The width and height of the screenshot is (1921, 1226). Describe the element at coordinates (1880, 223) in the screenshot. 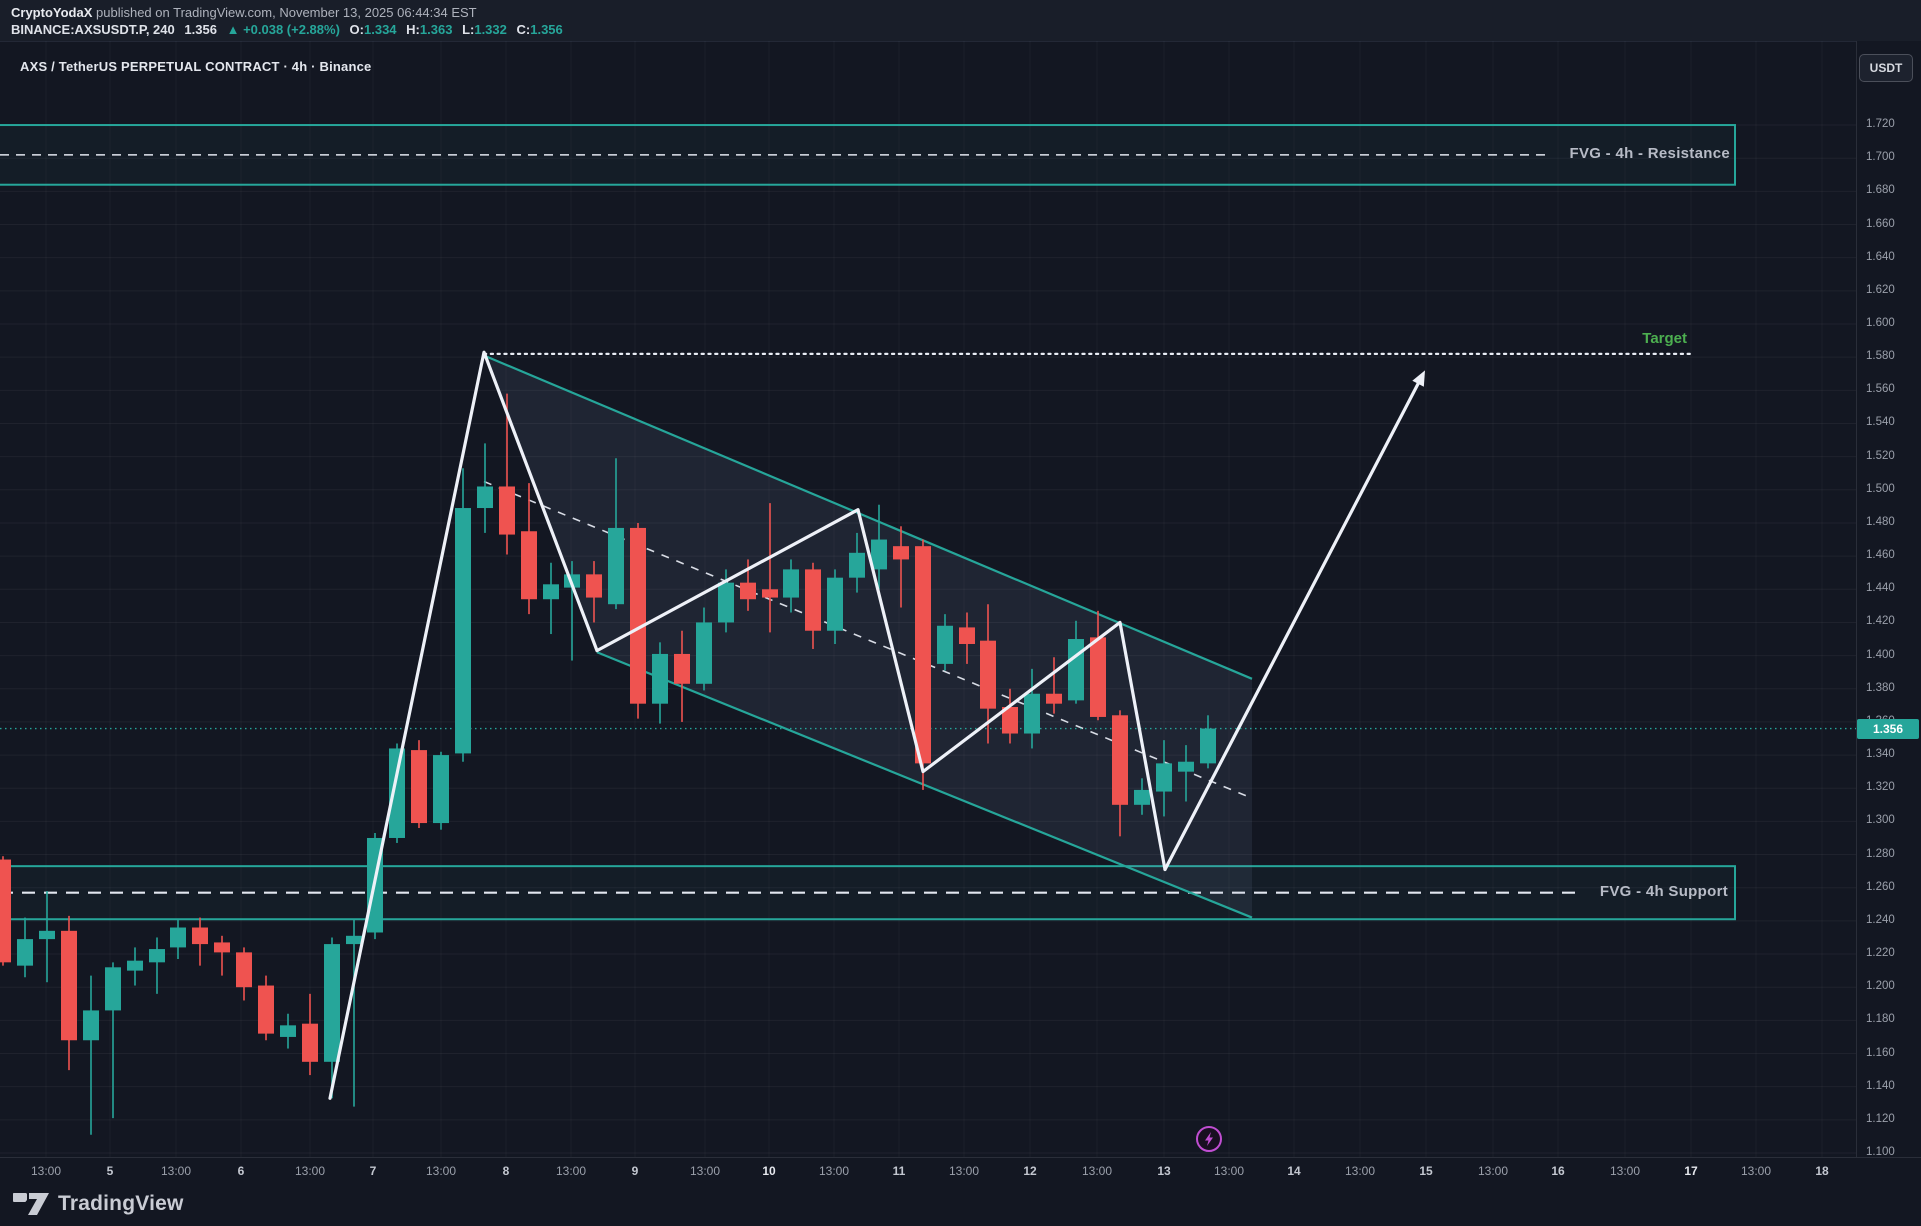

I see `price-axis-label: 1.660` at that location.